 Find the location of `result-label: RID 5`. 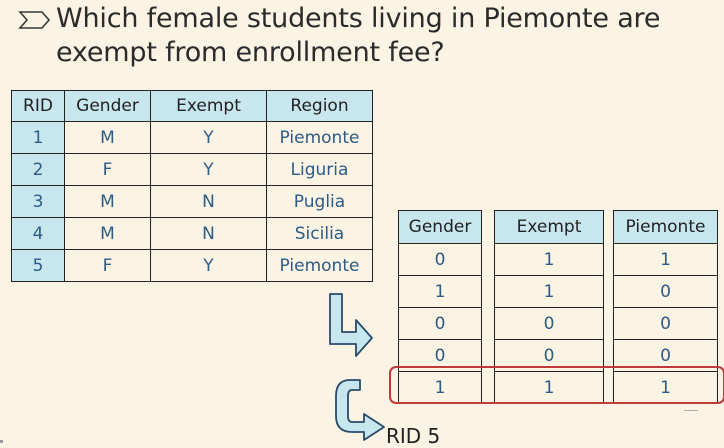

result-label: RID 5 is located at coordinates (413, 436).